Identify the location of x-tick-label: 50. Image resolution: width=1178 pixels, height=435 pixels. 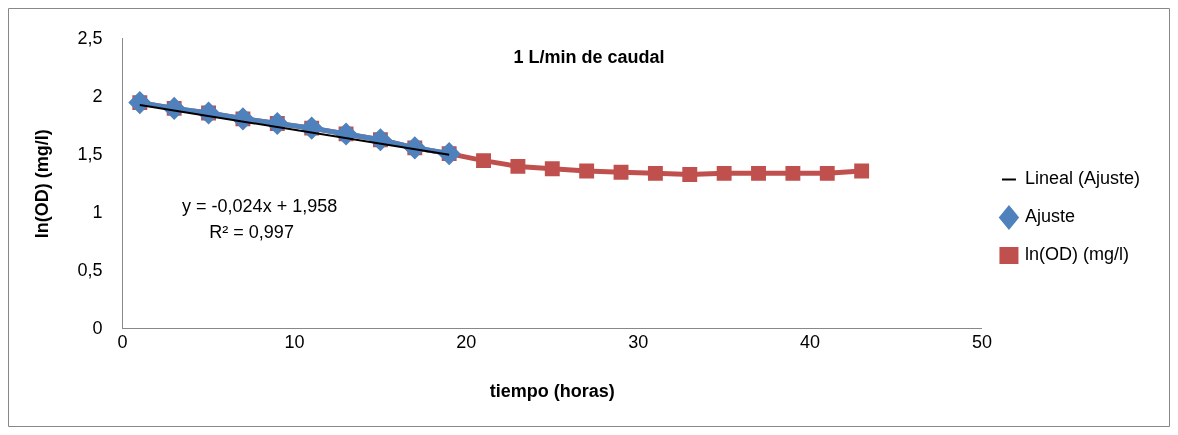
(981, 341).